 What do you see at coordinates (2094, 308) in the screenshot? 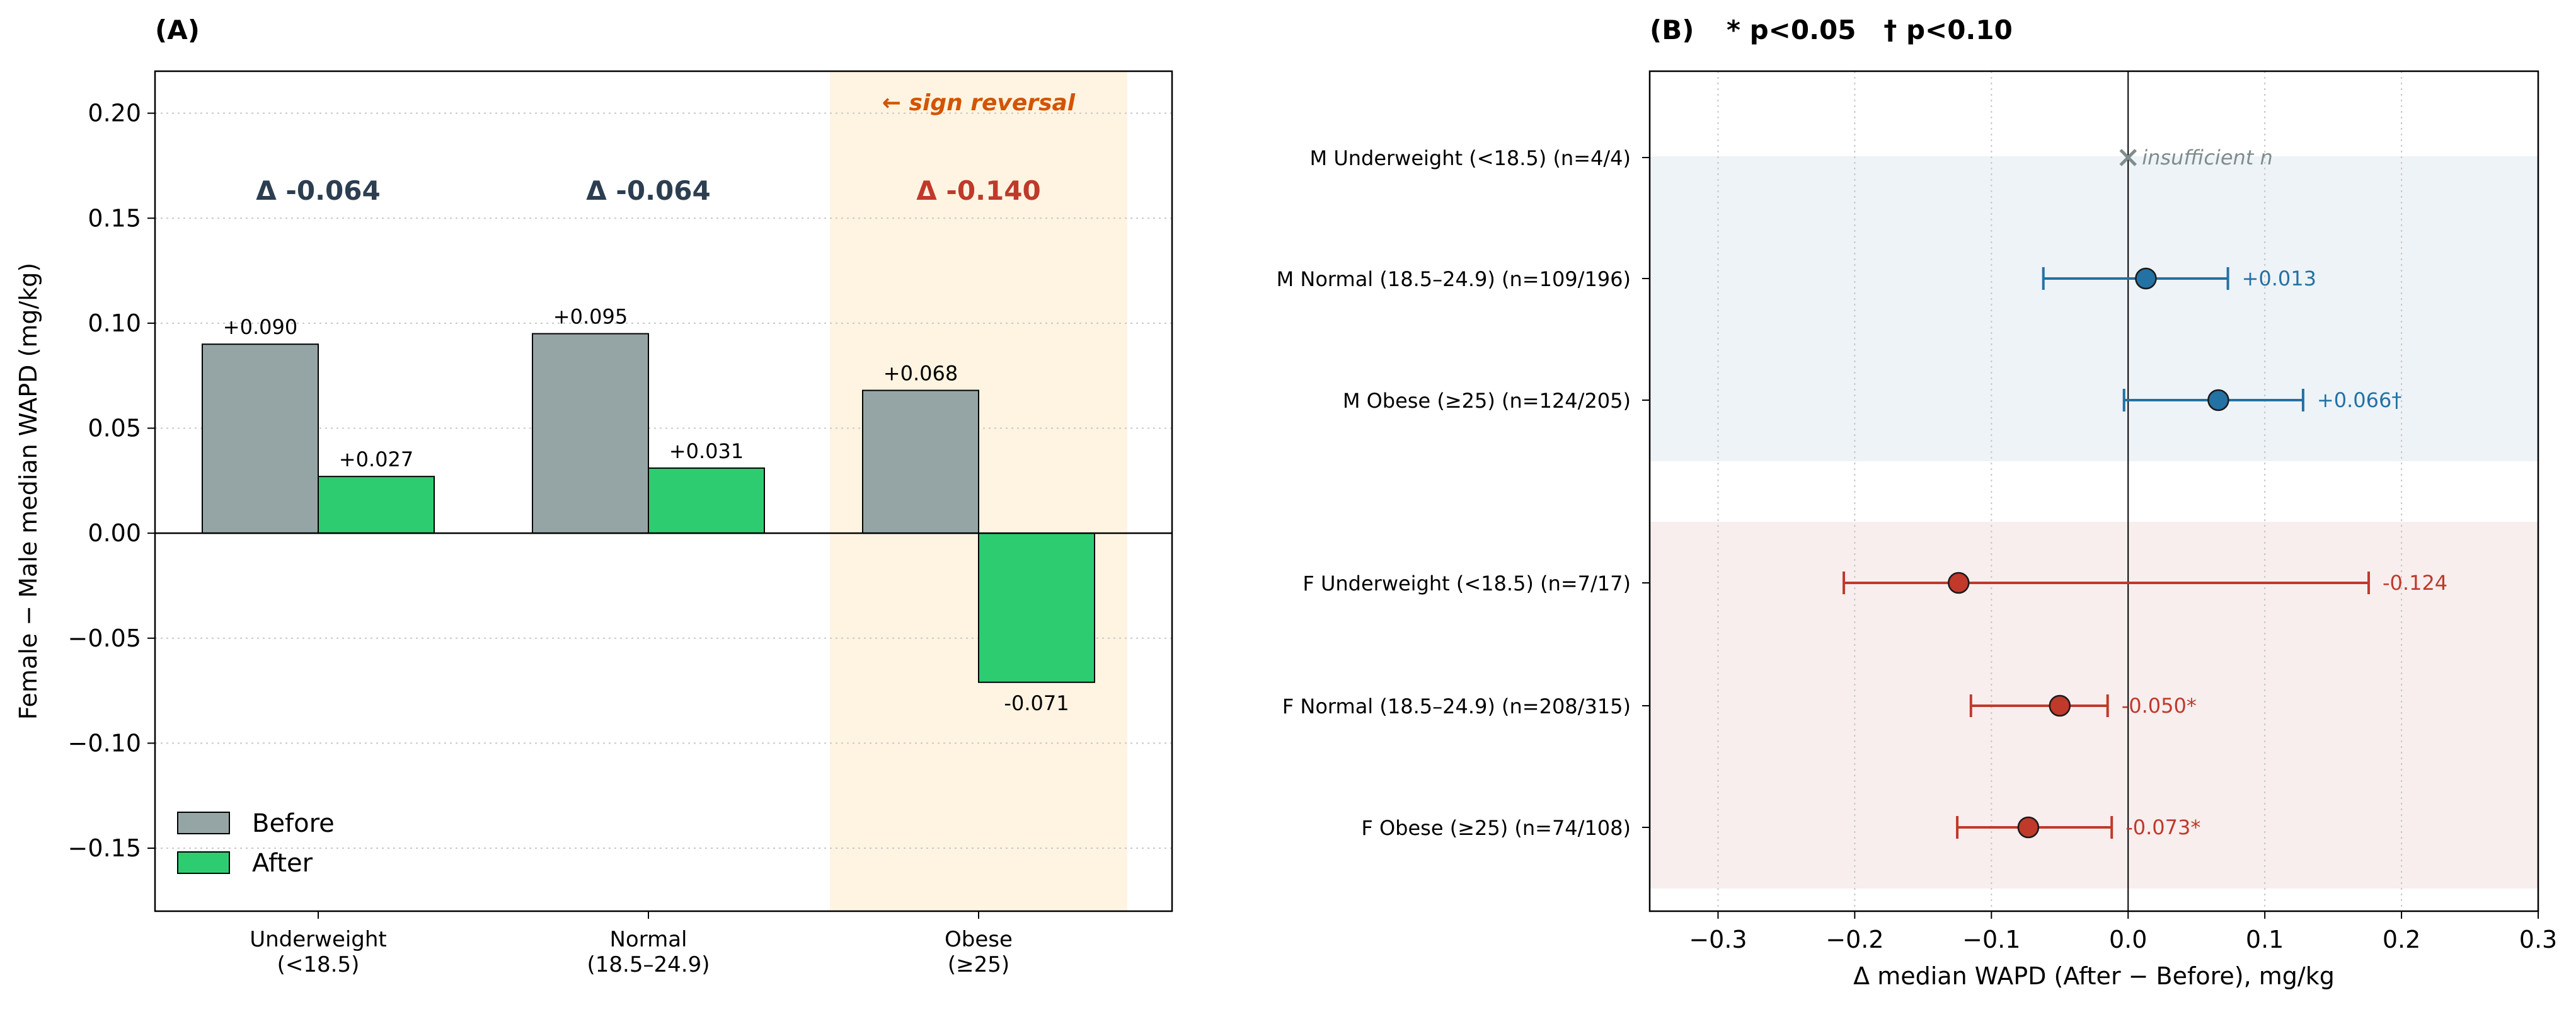
I see `group-band-male` at bounding box center [2094, 308].